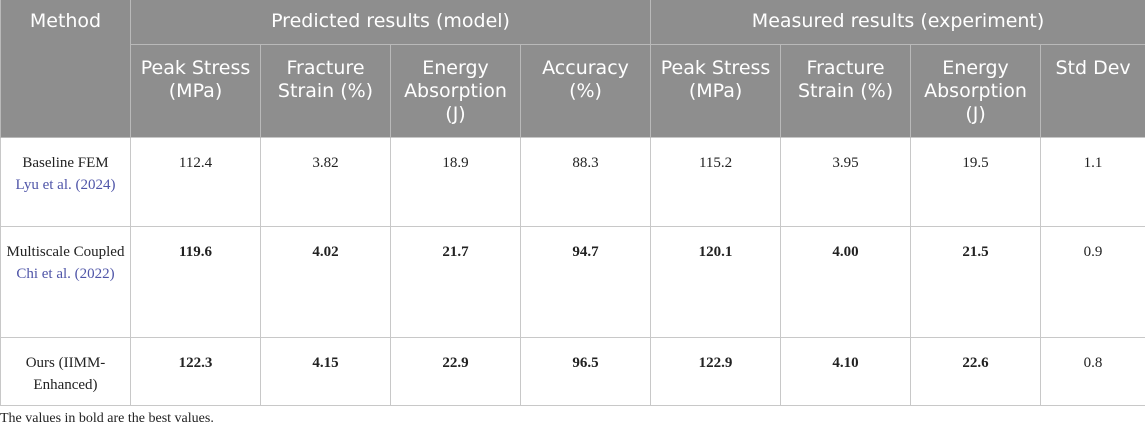 The image size is (1145, 429). I want to click on header-meas-energy-absorption: Energy Absorption (J), so click(976, 90).